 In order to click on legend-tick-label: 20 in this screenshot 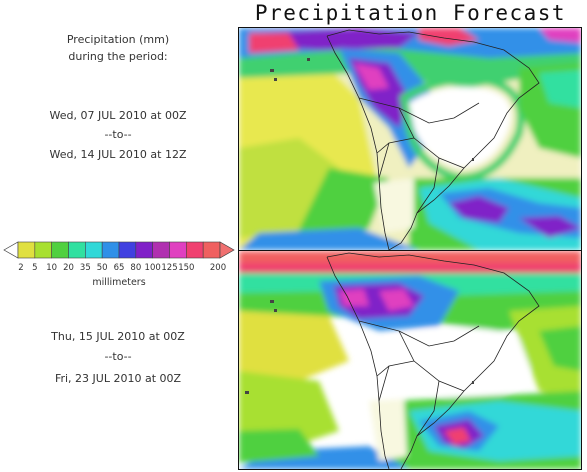, I will do `click(68, 268)`.